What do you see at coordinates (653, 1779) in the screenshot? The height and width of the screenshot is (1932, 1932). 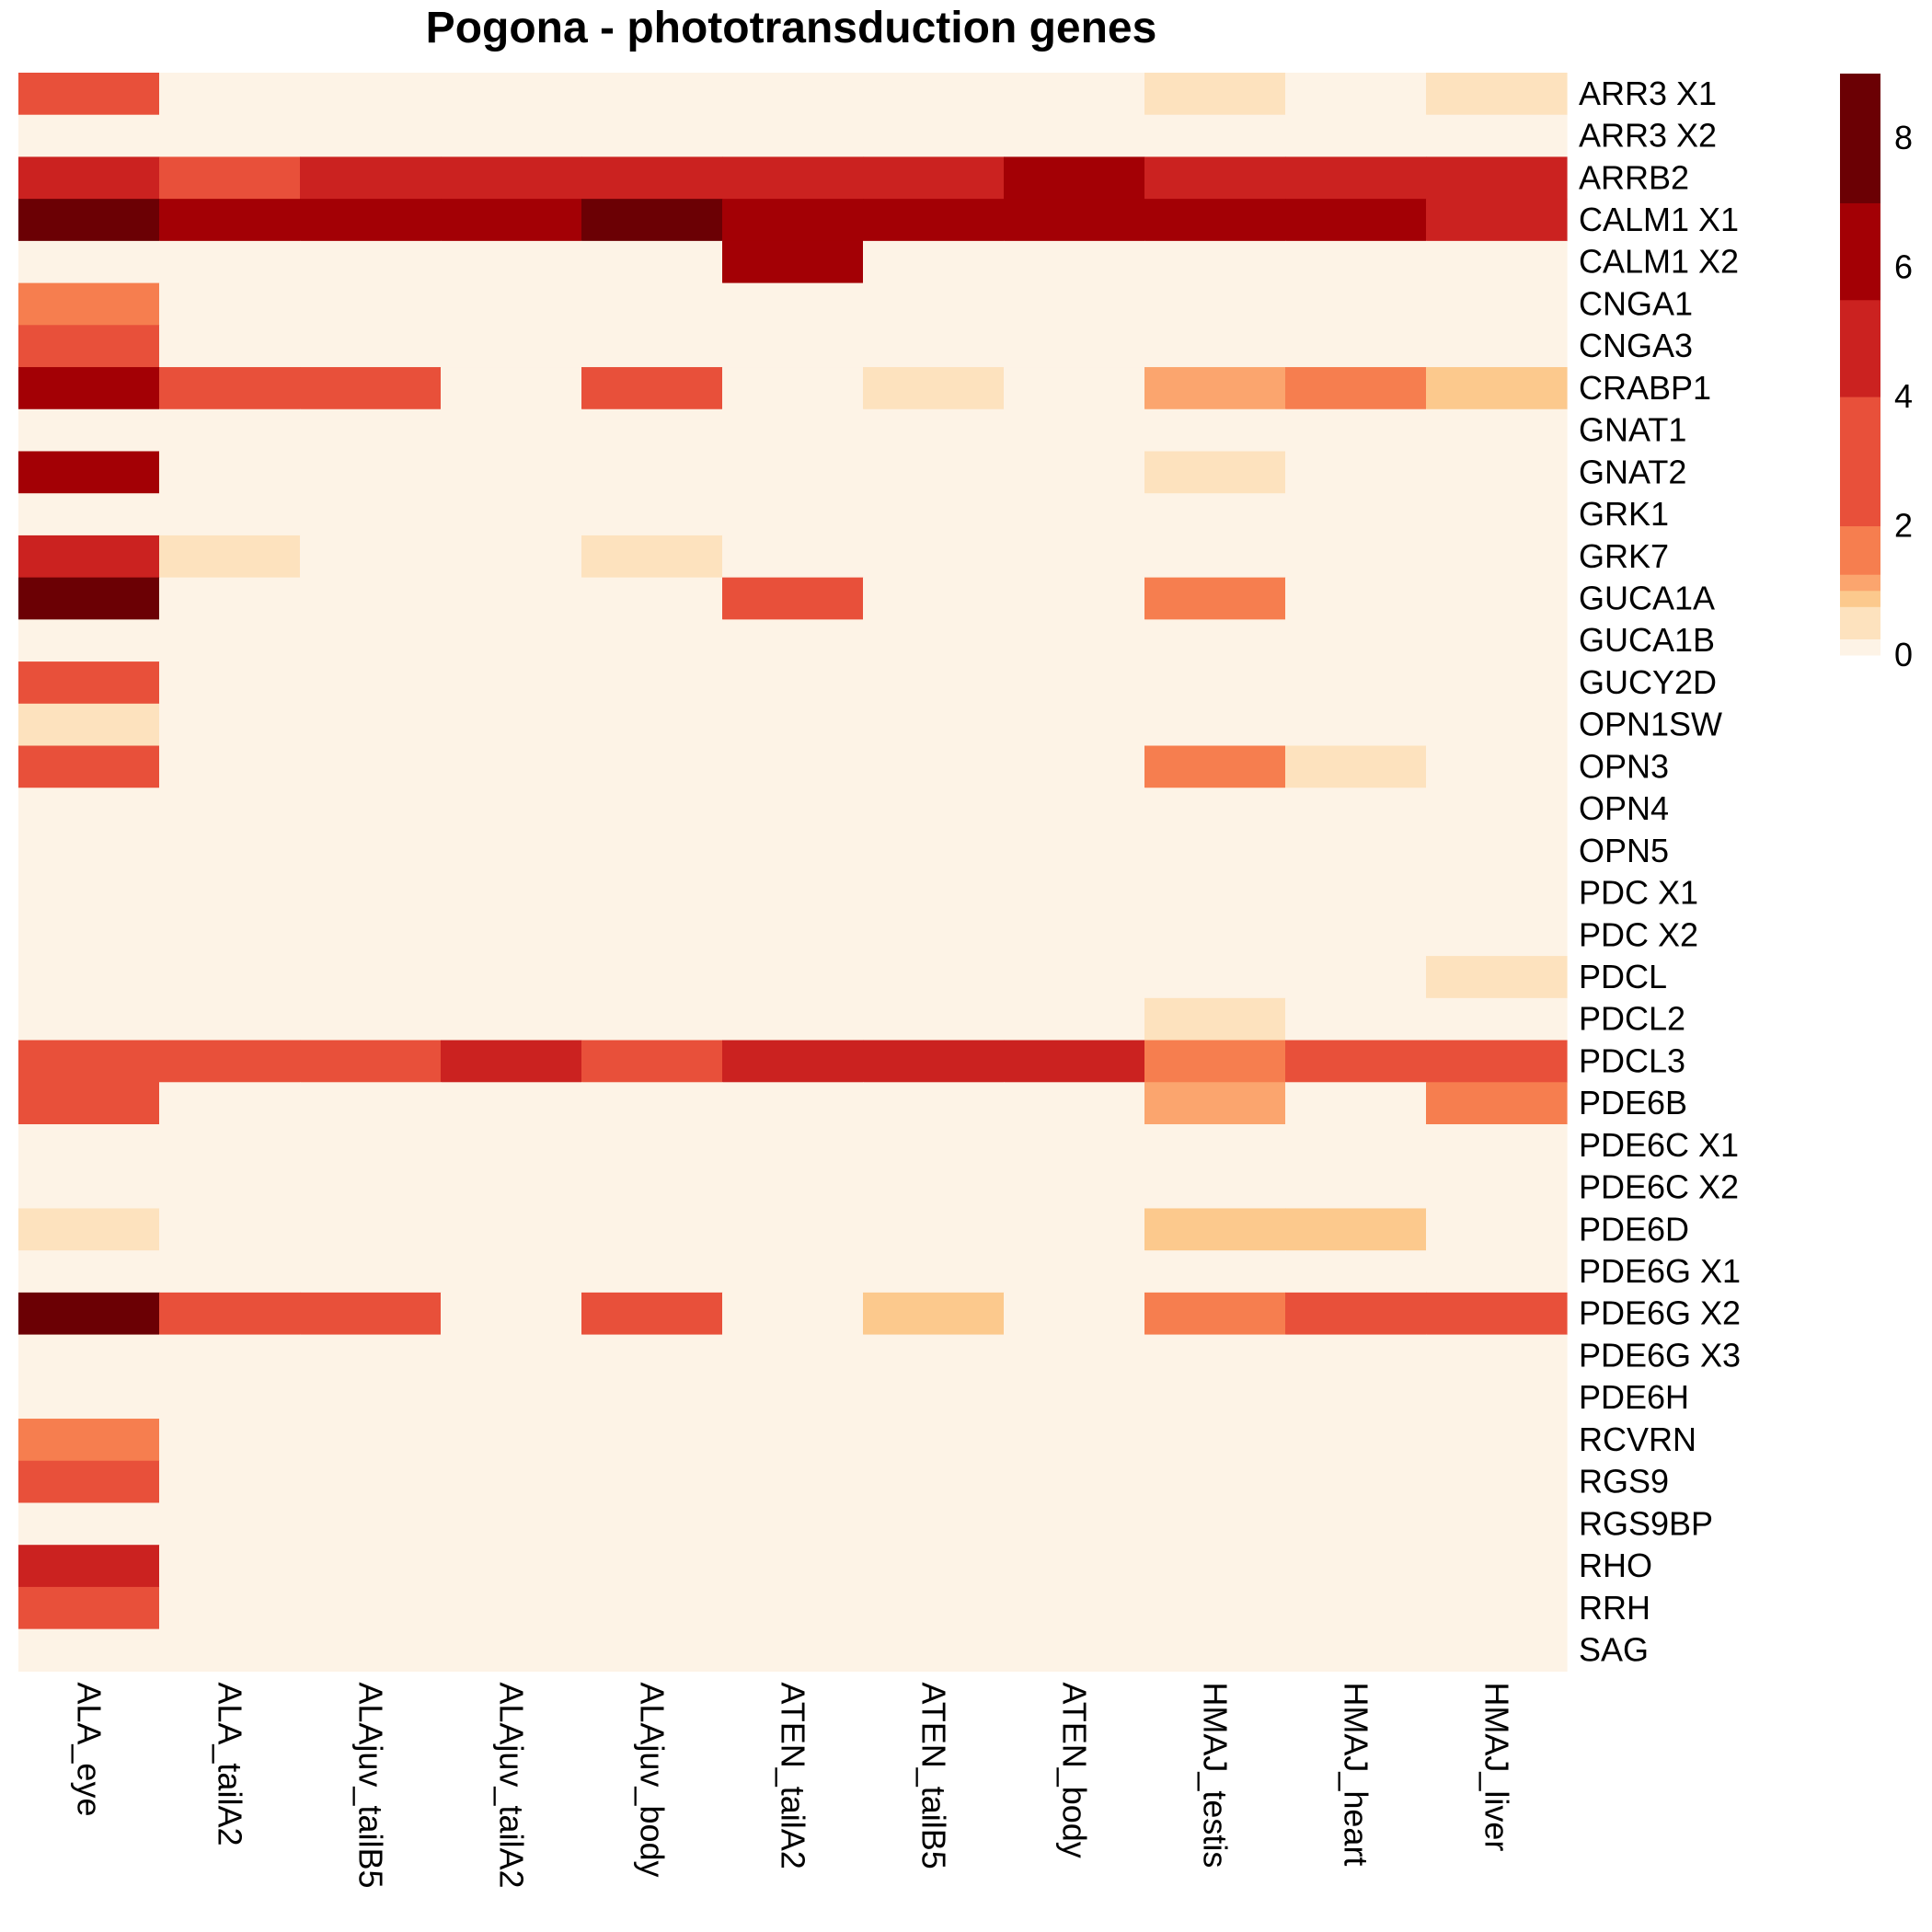 I see `column-label: ALAjuv_body` at bounding box center [653, 1779].